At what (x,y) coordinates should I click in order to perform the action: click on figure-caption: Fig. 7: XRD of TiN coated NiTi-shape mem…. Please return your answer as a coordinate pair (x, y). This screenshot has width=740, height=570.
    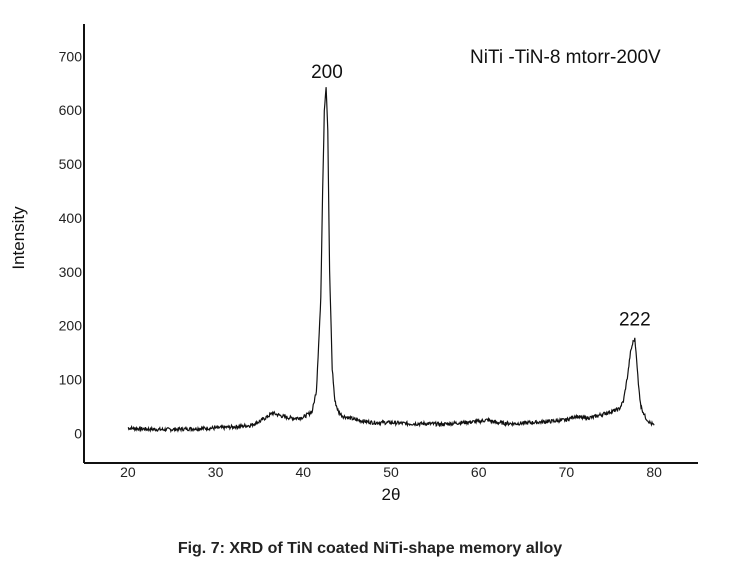
    Looking at the image, I should click on (370, 548).